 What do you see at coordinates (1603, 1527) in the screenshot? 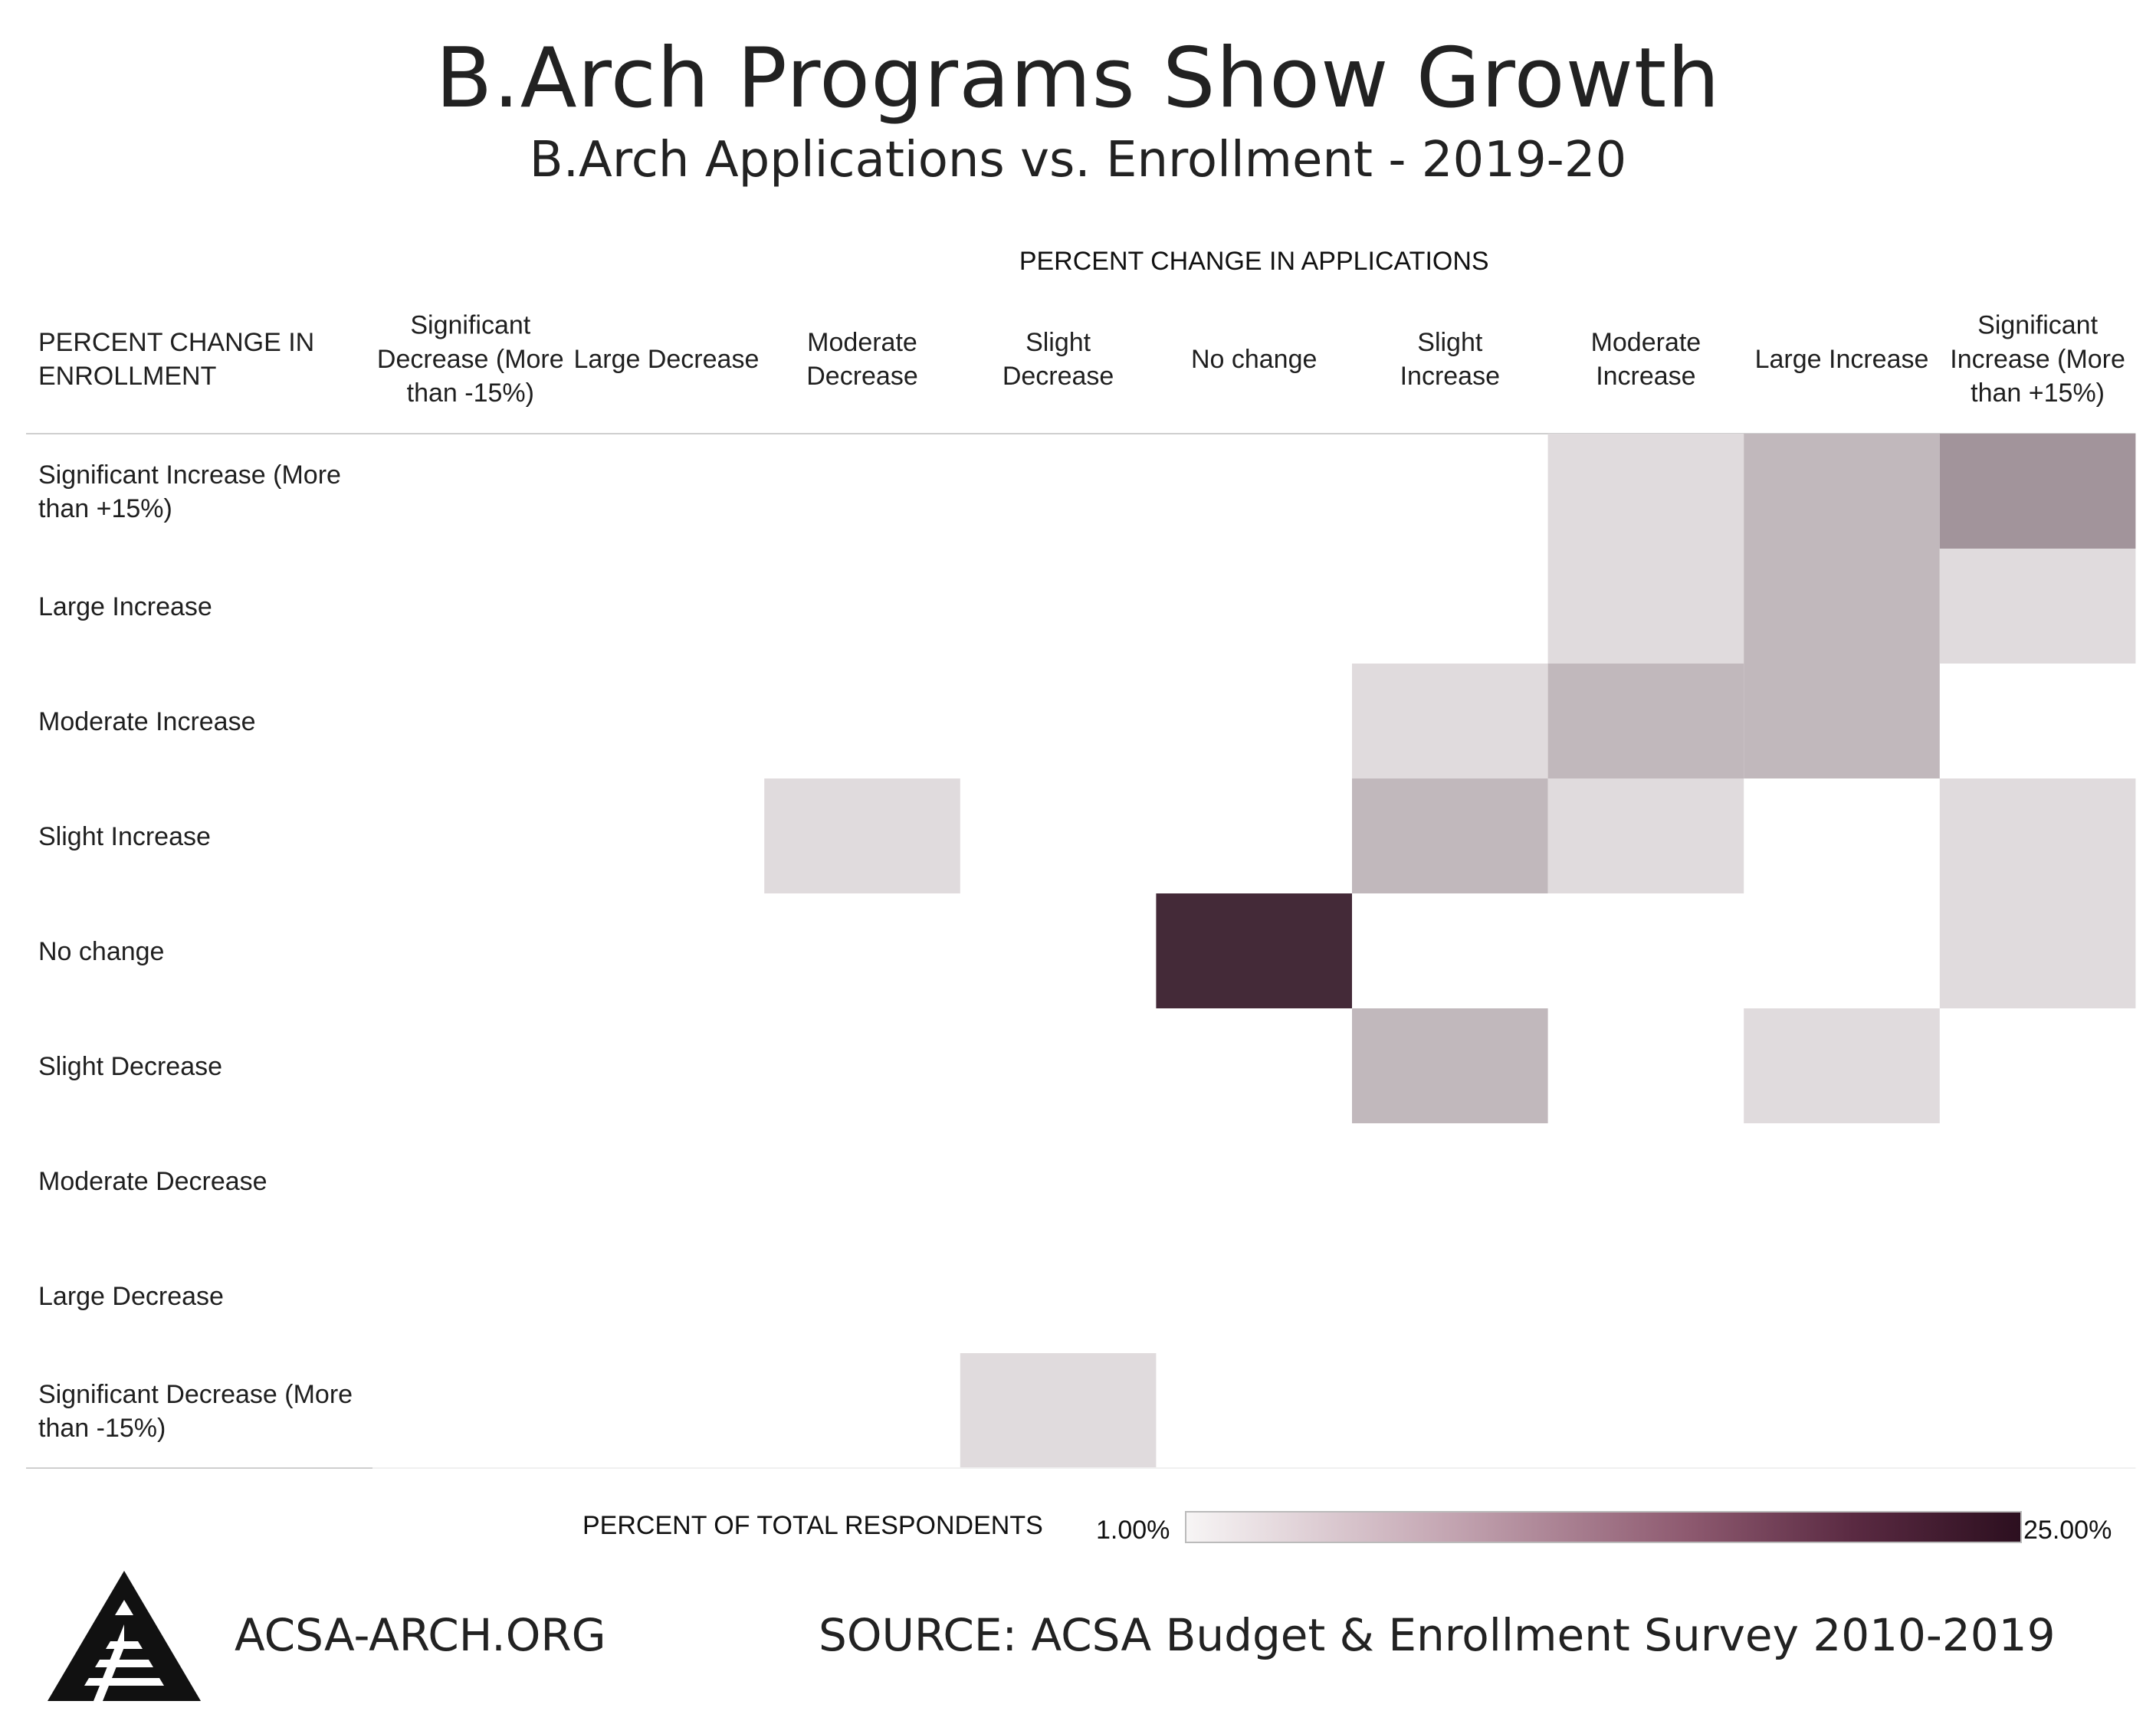
I see `legend-color-ramp` at bounding box center [1603, 1527].